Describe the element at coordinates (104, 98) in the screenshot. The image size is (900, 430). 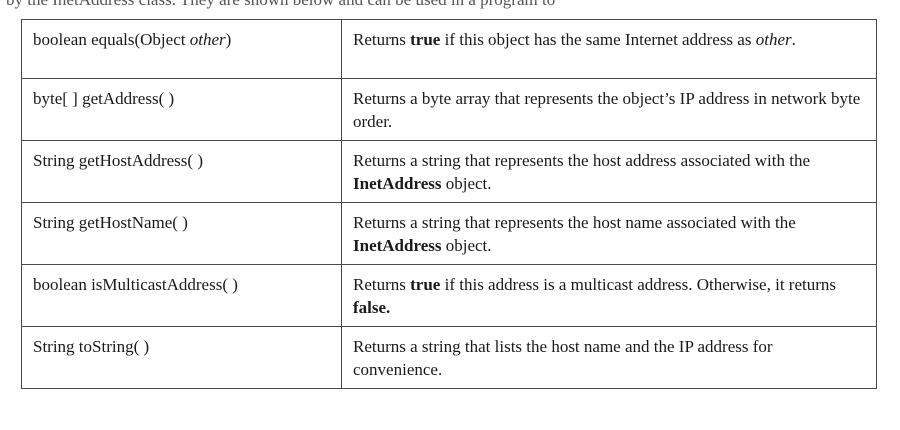
I see `method-signature-text: byte[ ] getAddress( )` at that location.